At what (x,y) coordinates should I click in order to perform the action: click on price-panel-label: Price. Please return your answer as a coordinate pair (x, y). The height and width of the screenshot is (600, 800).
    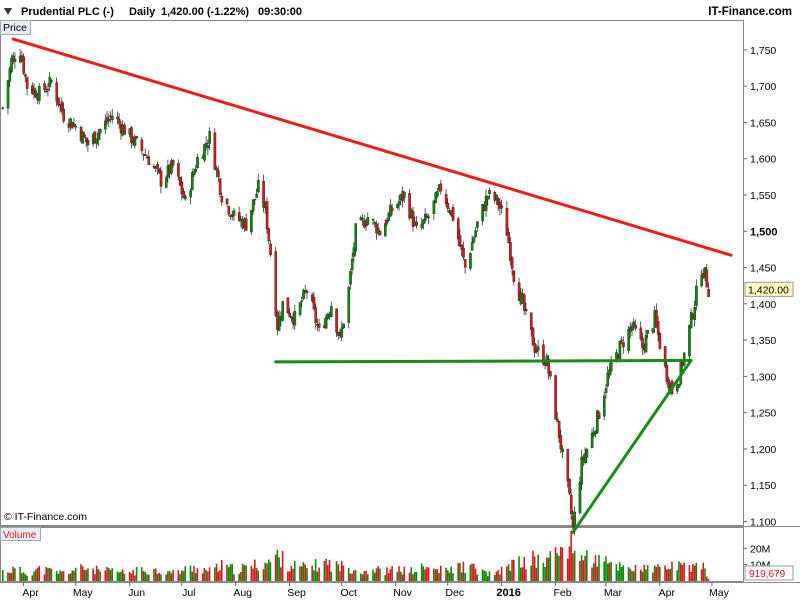
    Looking at the image, I should click on (15, 27).